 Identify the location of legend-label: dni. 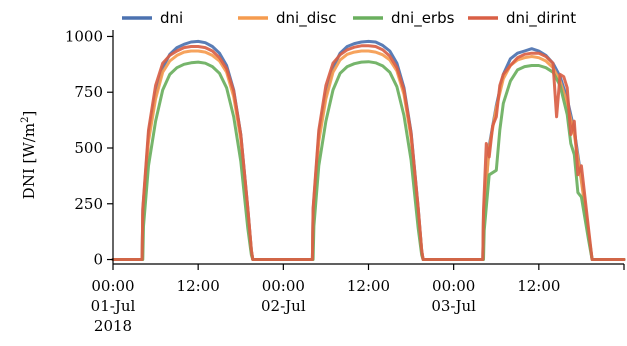
(171, 18).